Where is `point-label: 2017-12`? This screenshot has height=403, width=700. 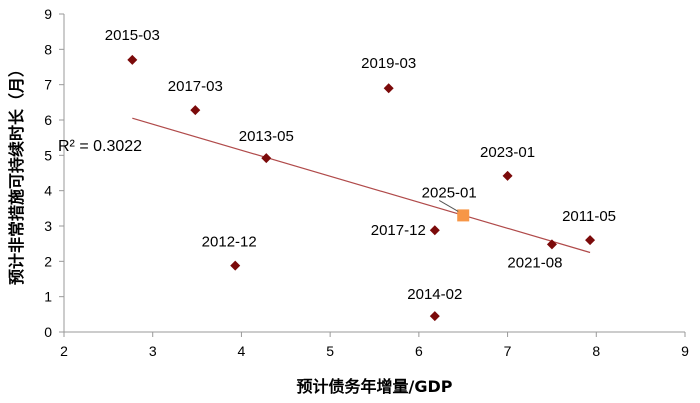
point-label: 2017-12 is located at coordinates (398, 230).